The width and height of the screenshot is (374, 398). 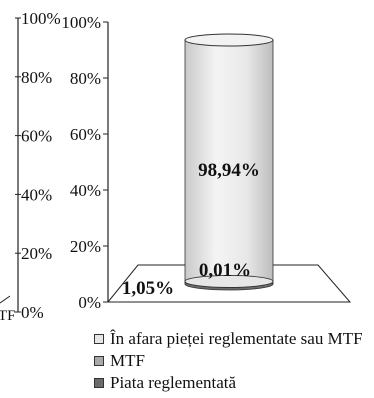 I want to click on data-labels: 98,94% 0,01% 1,05%, so click(x=191, y=229).